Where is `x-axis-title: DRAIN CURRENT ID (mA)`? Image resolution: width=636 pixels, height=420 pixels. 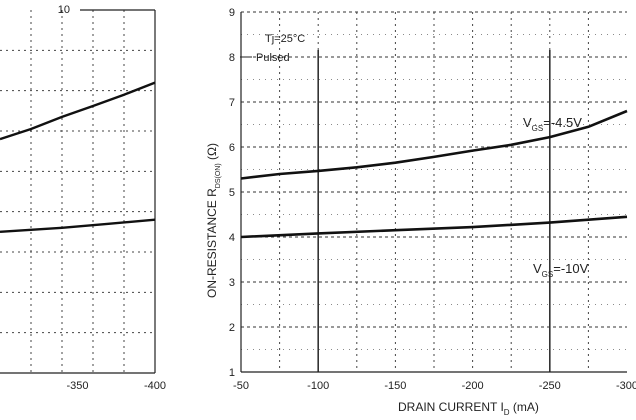
x-axis-title: DRAIN CURRENT ID (mA) is located at coordinates (468, 408).